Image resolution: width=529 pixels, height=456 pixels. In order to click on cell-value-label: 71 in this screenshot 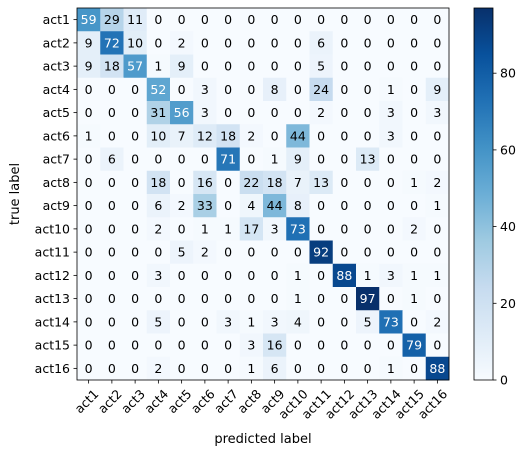, I will do `click(228, 159)`.